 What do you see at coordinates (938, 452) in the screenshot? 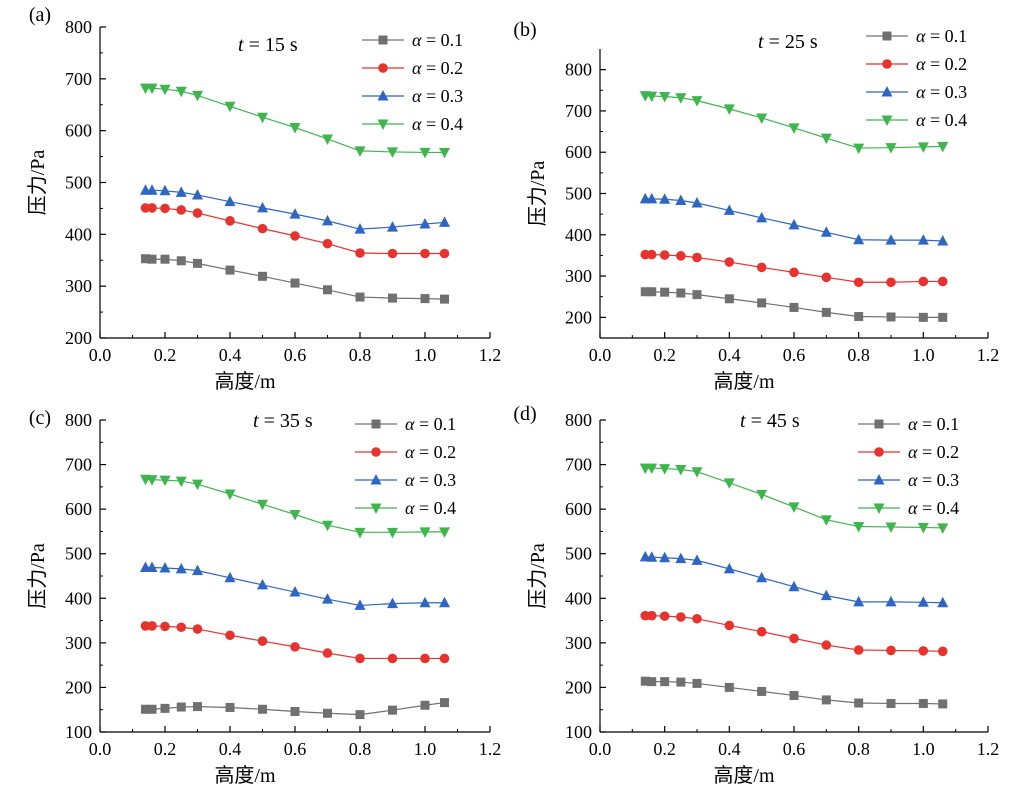
I see `legend-value: = 0.2` at bounding box center [938, 452].